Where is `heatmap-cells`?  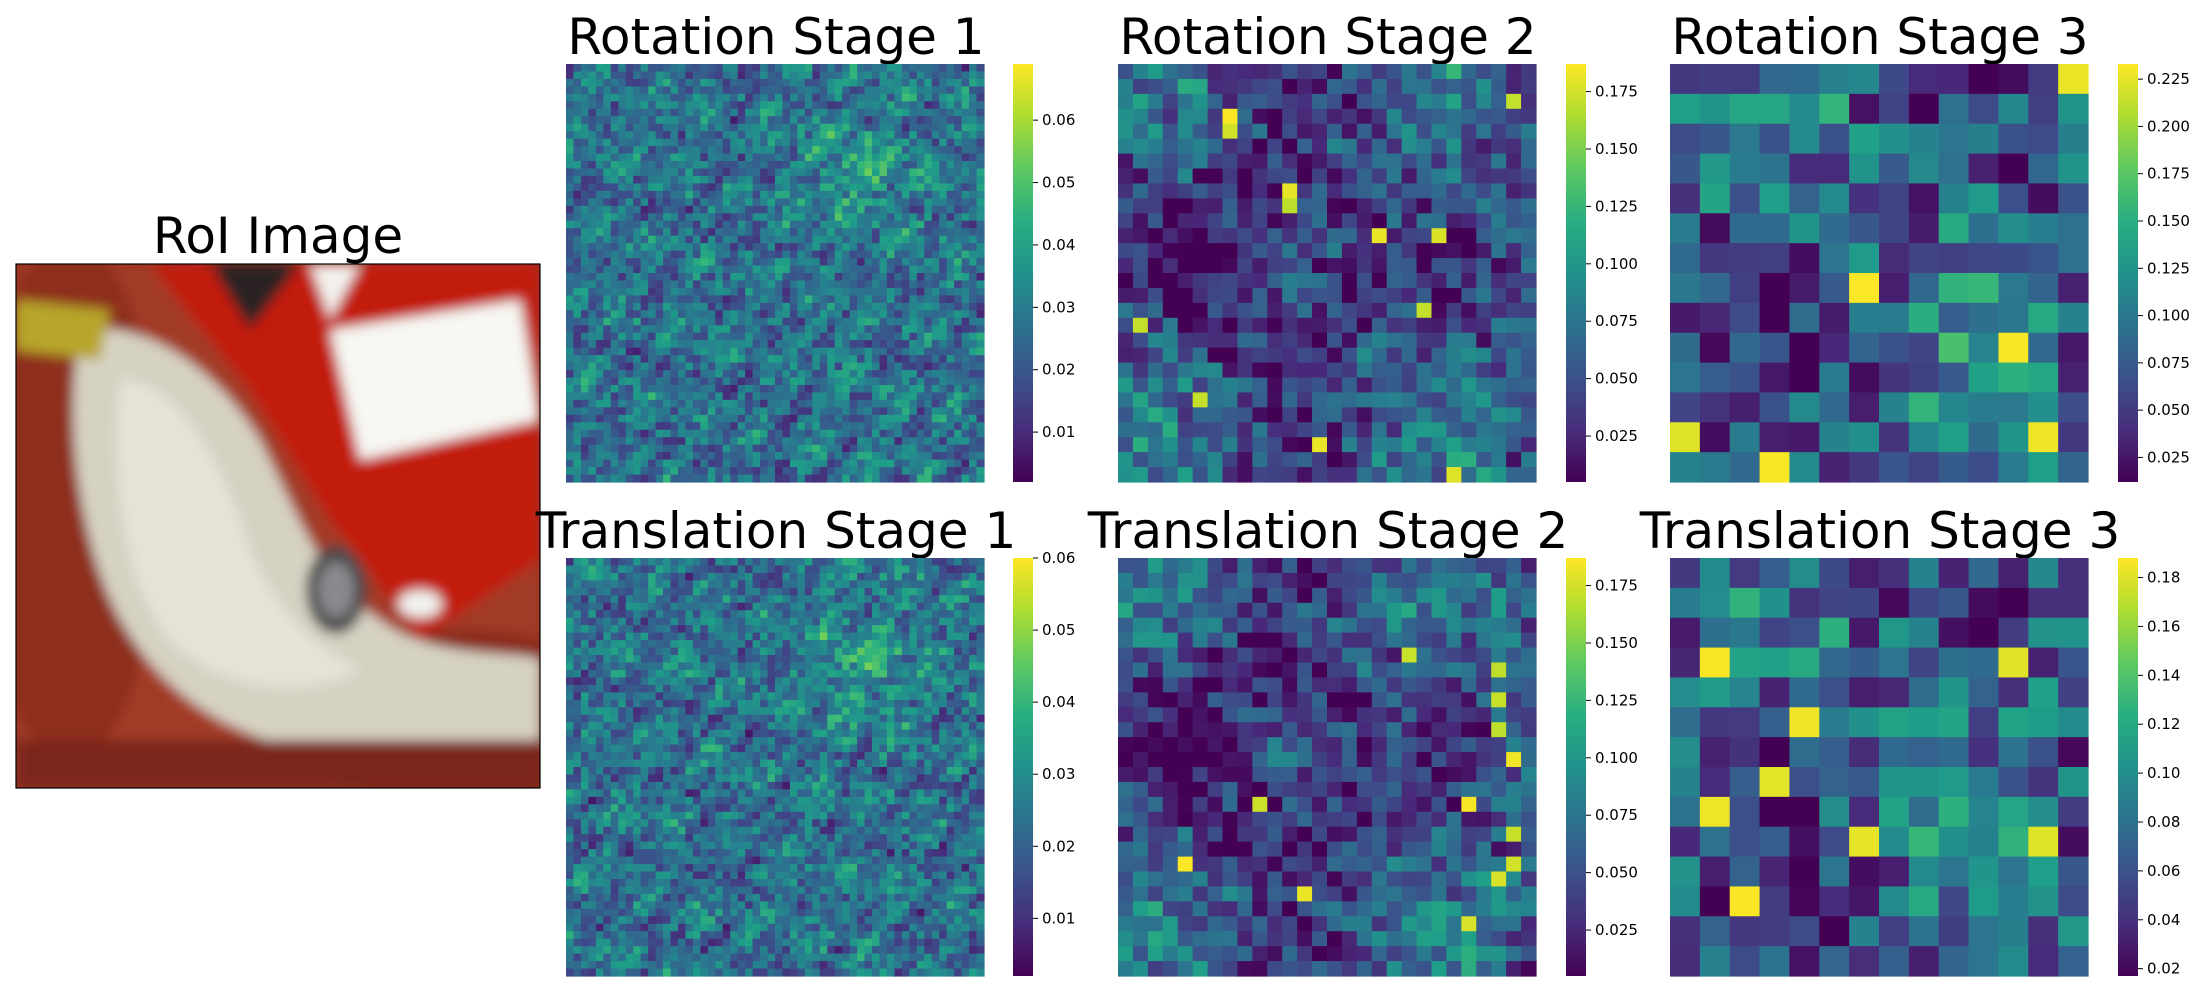
heatmap-cells is located at coordinates (775, 767).